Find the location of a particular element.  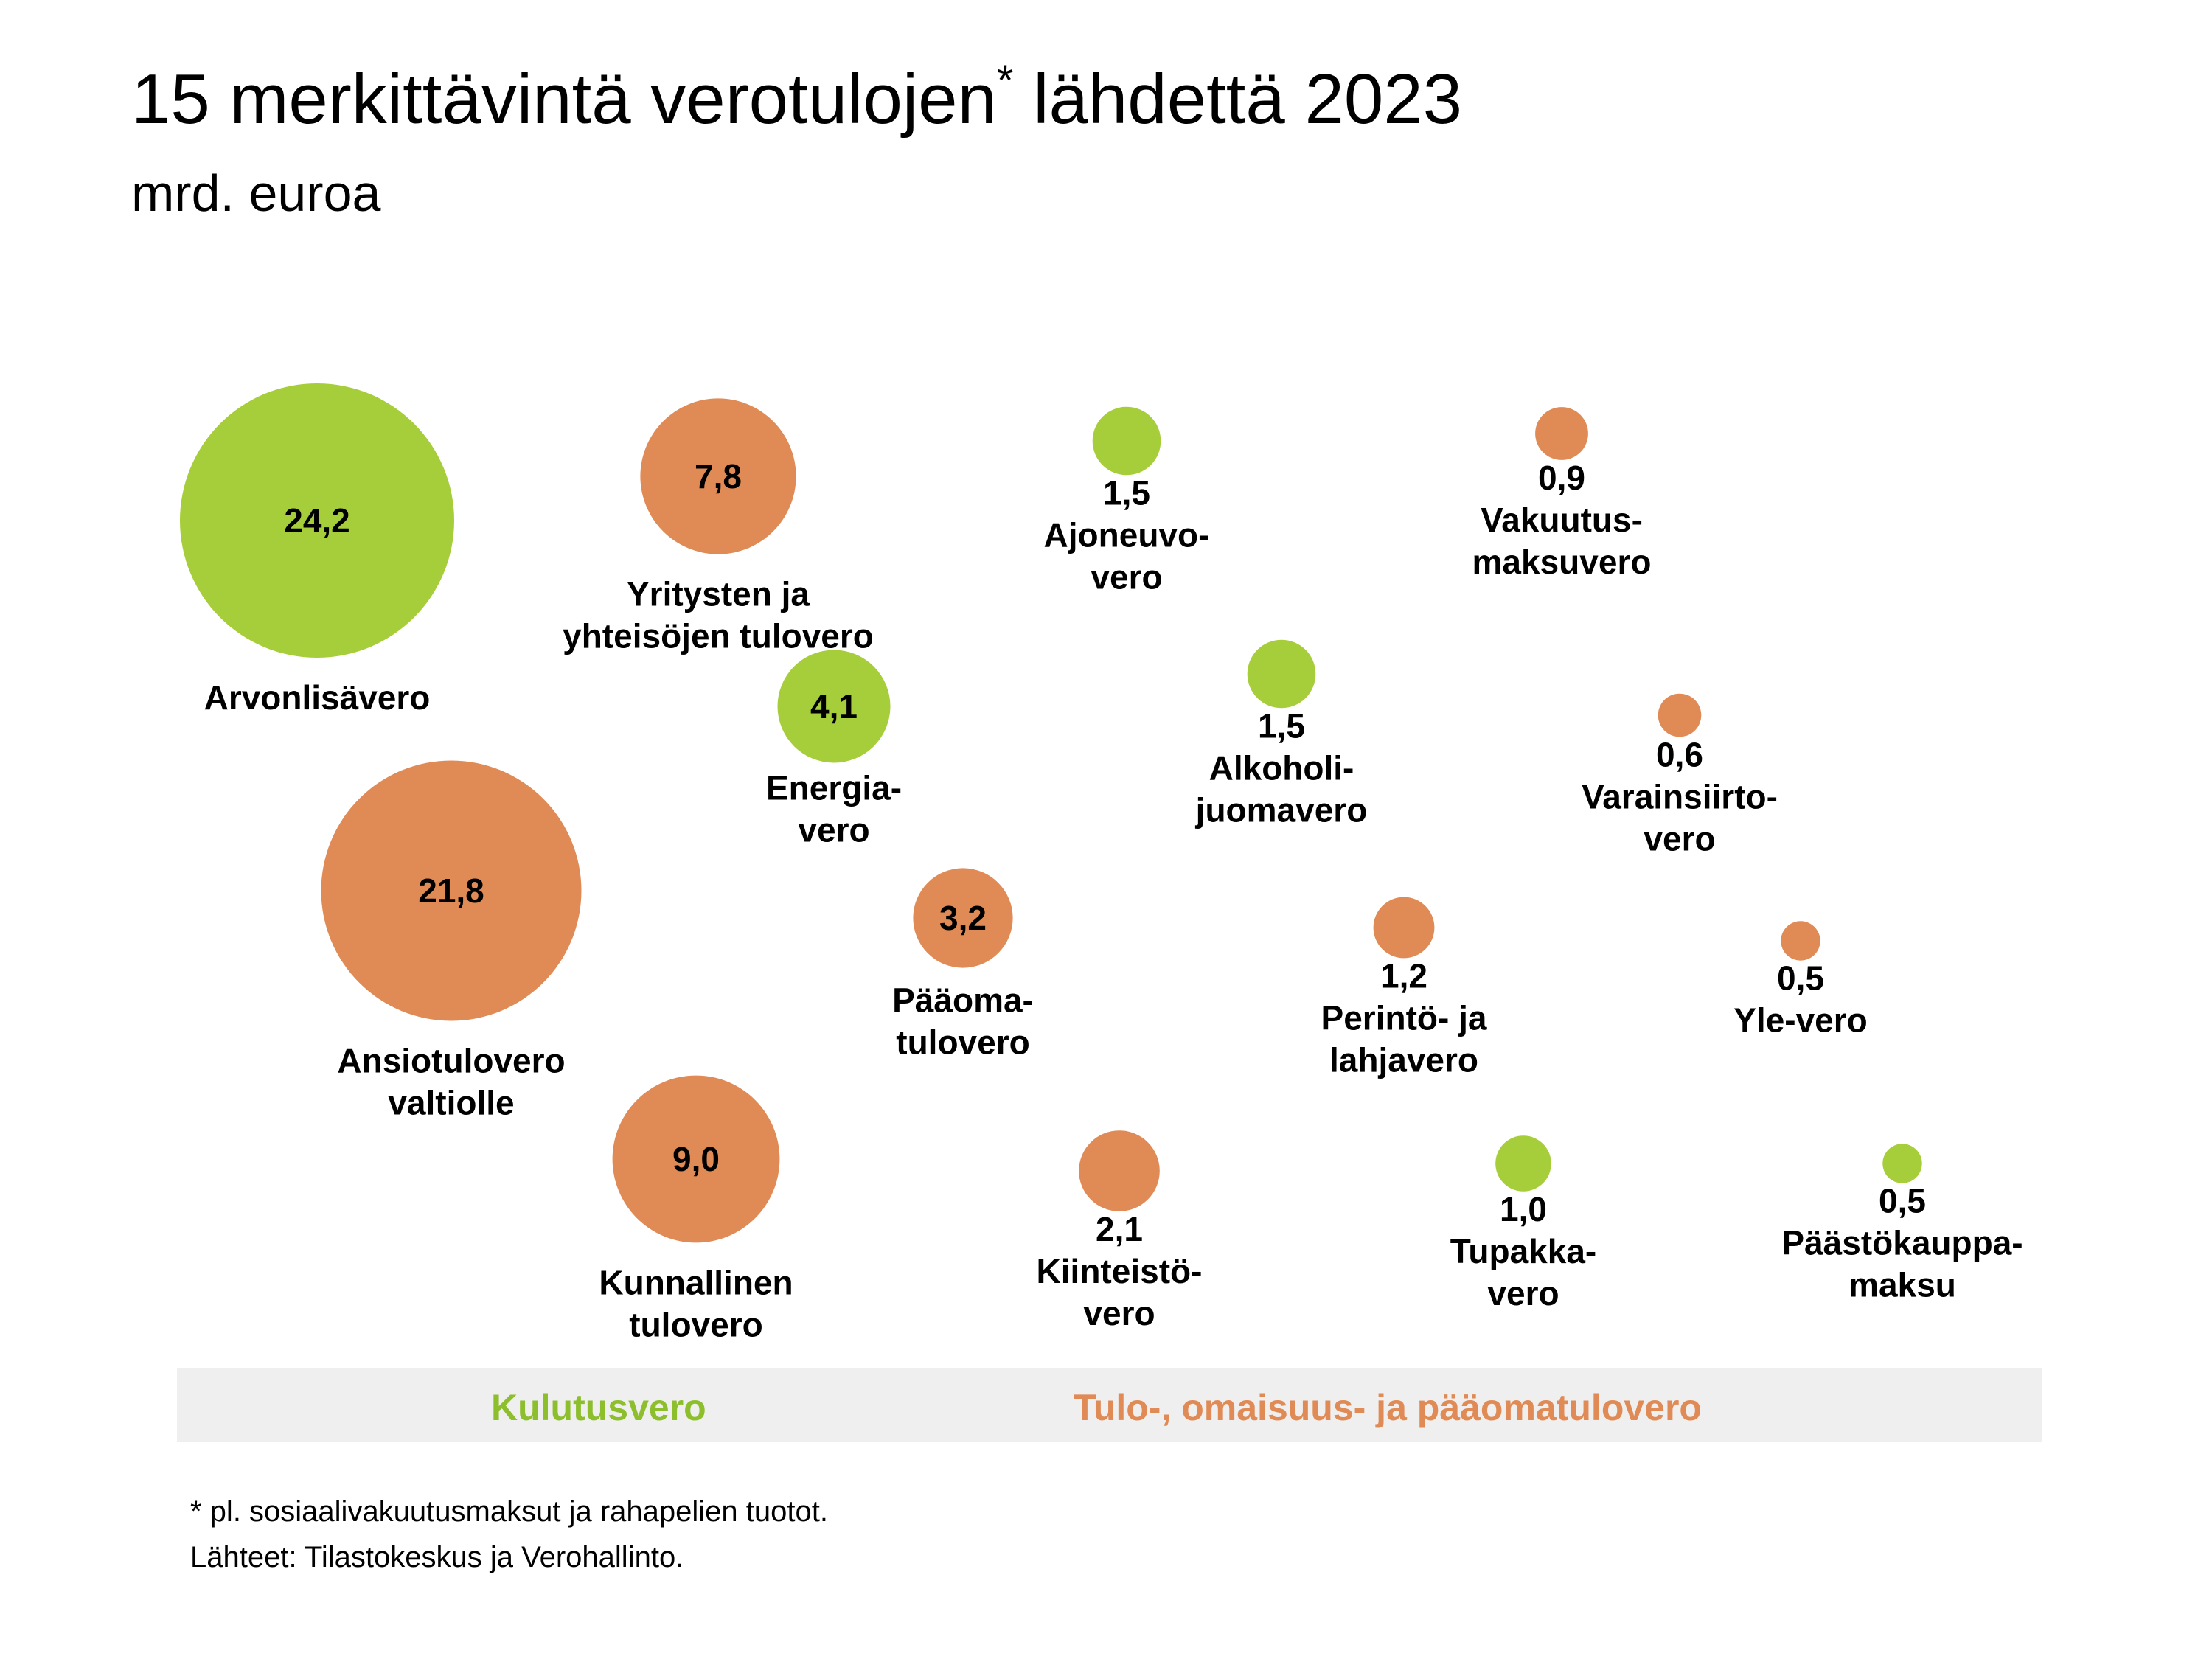

bubble-name-label: Tupakka- is located at coordinates (1523, 1251).